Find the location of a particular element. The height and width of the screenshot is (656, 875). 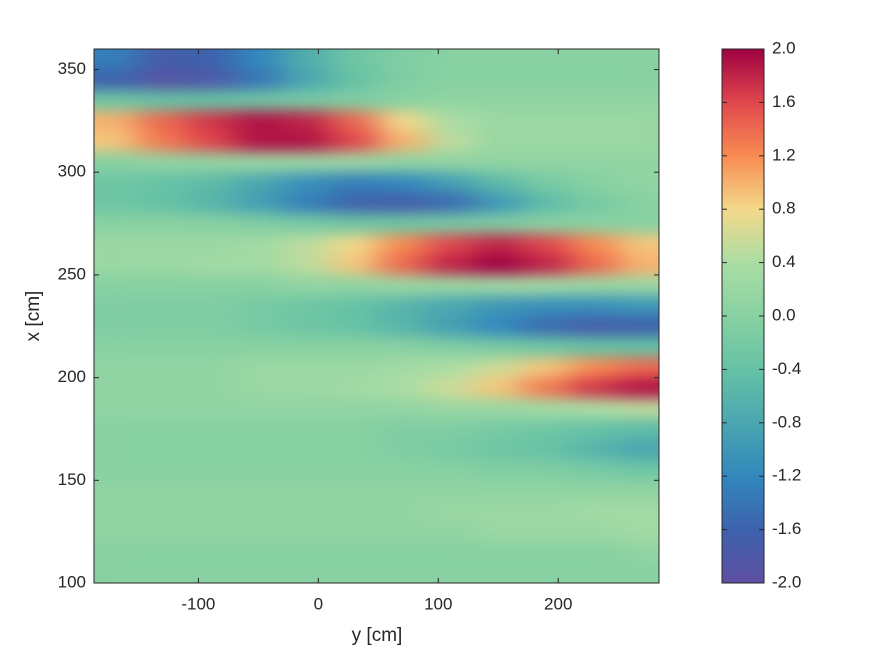

colorbar-tick-label: 1.6 is located at coordinates (784, 101).